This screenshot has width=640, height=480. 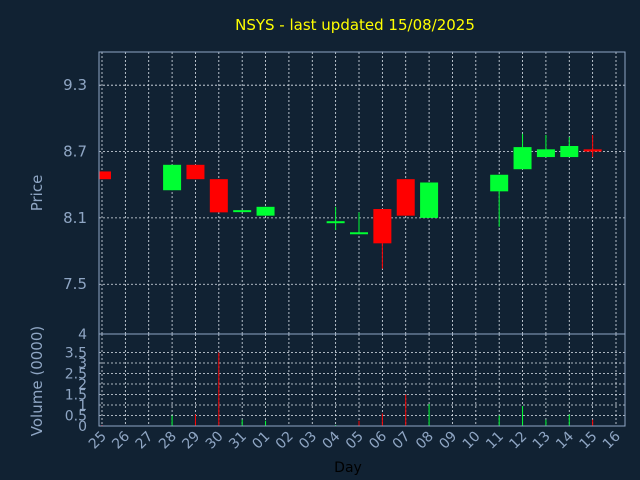 I want to click on x-tick-label: 06, so click(x=378, y=440).